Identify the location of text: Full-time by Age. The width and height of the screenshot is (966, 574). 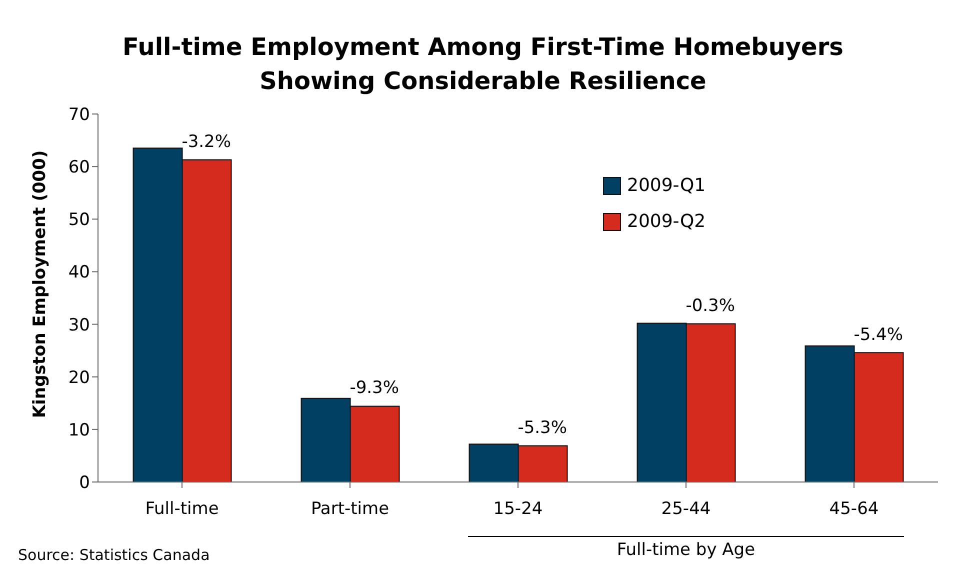
(686, 550).